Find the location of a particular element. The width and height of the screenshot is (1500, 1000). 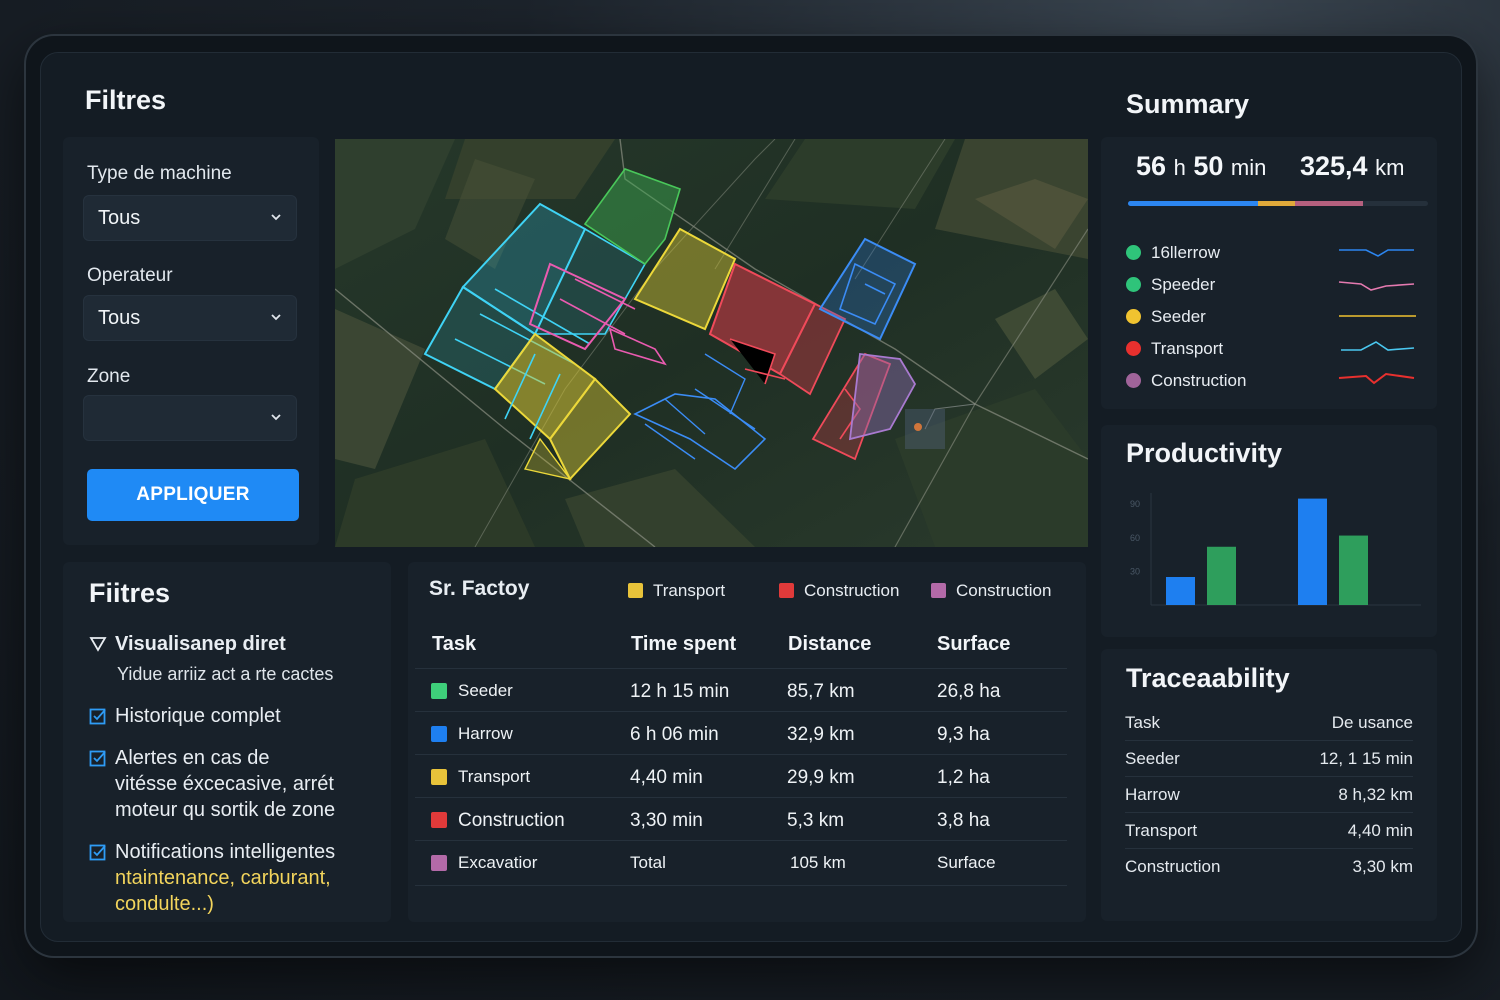

apply-button: APPLIQUER is located at coordinates (193, 495).